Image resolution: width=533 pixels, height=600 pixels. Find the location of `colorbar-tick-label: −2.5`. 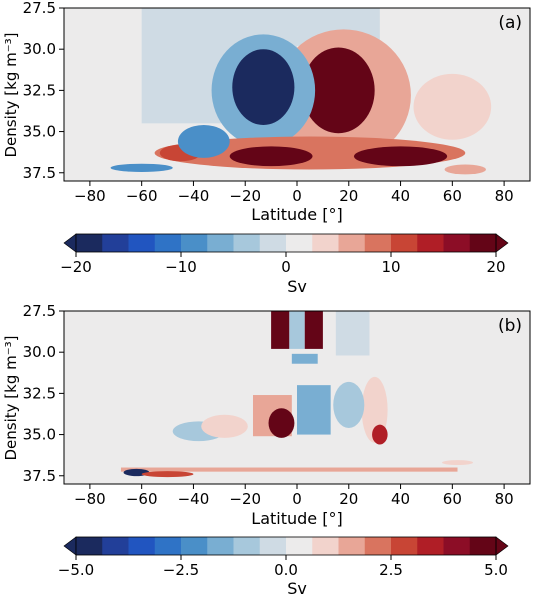

colorbar-tick-label: −2.5 is located at coordinates (181, 570).